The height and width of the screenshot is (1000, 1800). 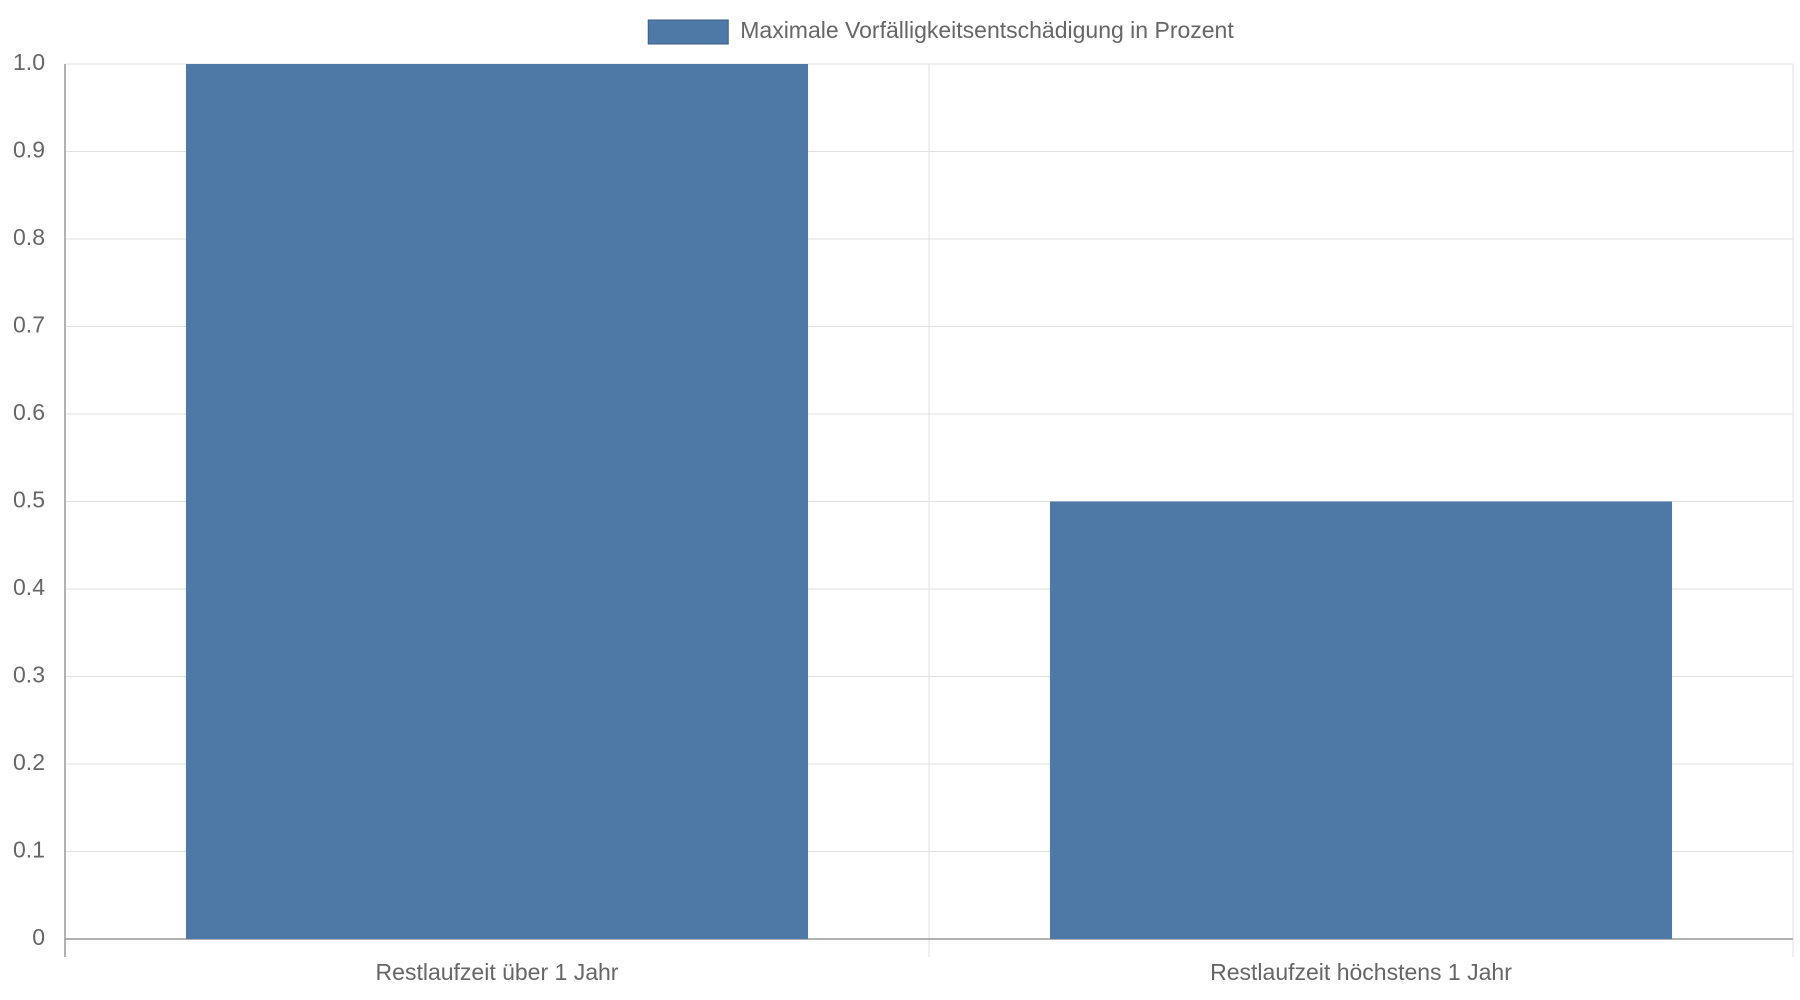 What do you see at coordinates (29, 325) in the screenshot?
I see `y-tick-label: 0.7` at bounding box center [29, 325].